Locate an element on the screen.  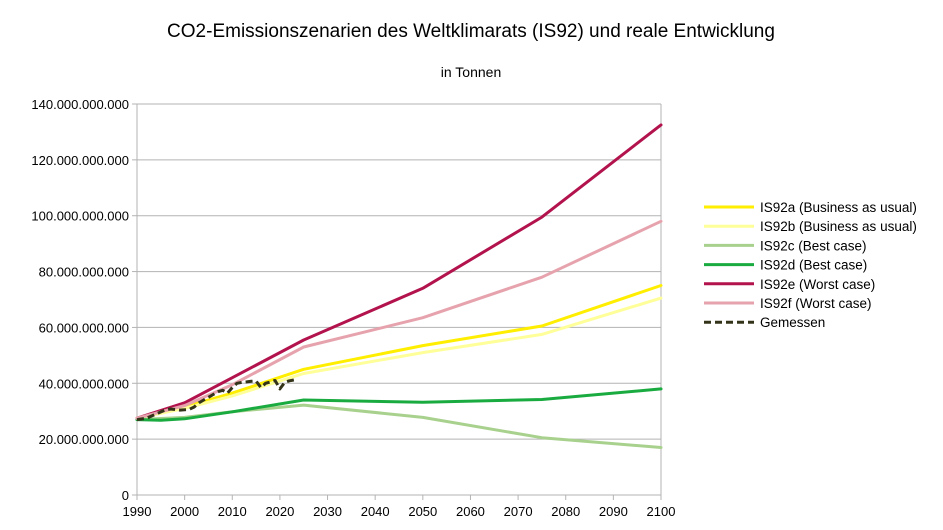
legend-label: Gemessen is located at coordinates (792, 322).